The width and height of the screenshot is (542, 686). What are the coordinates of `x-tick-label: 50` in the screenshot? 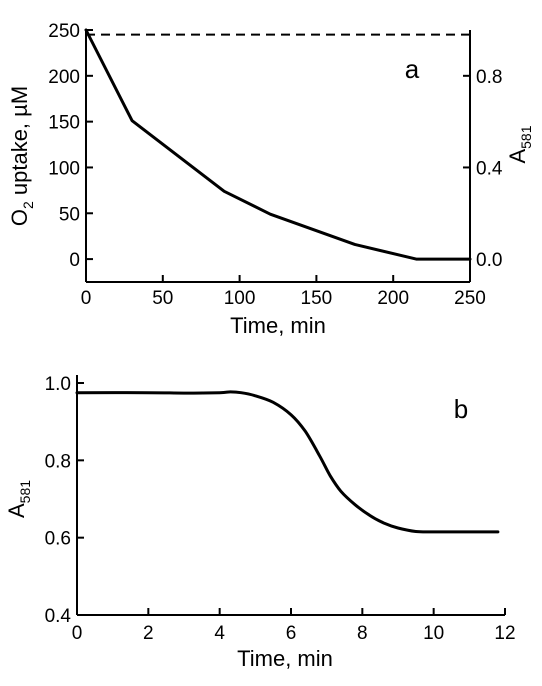 It's located at (162, 298).